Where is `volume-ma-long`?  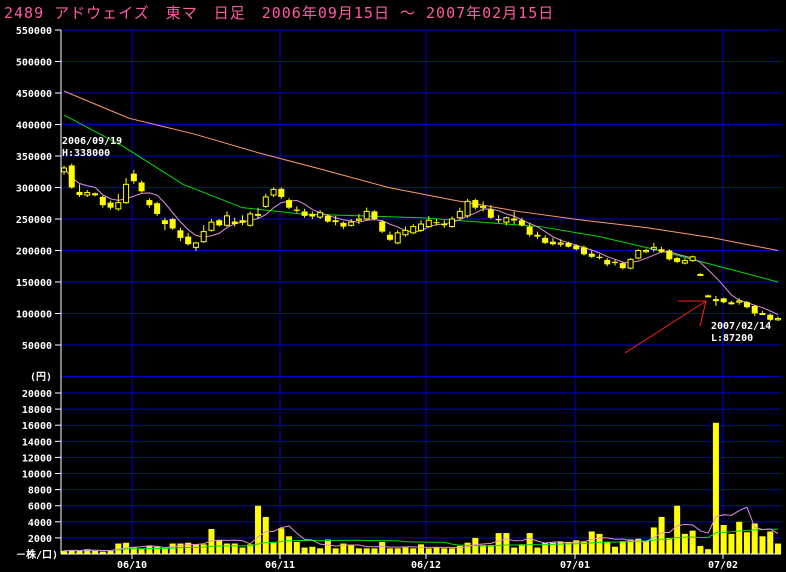 volume-ma-long is located at coordinates (421, 540).